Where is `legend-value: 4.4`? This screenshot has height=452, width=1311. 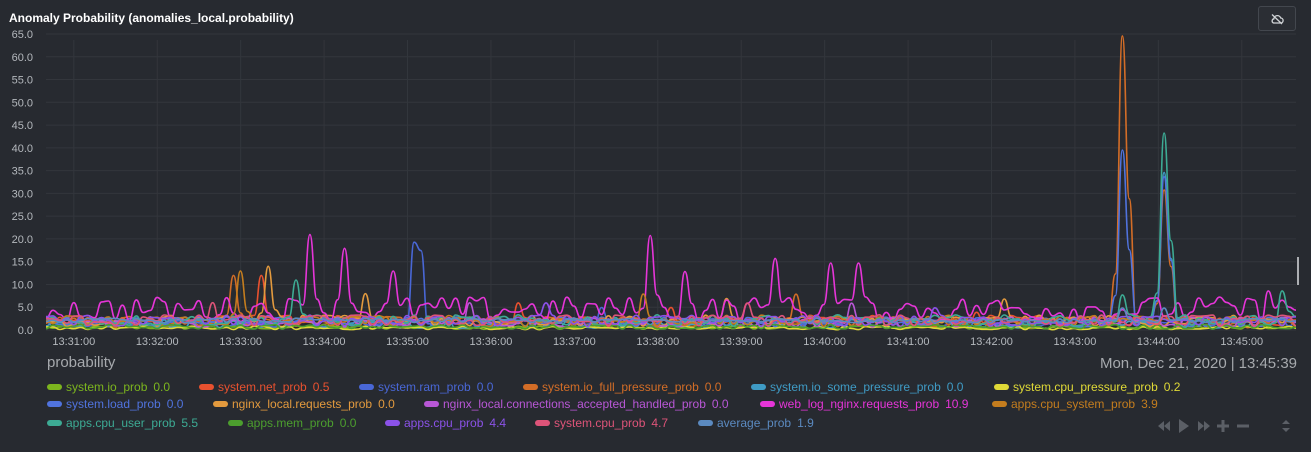
legend-value: 4.4 is located at coordinates (498, 423).